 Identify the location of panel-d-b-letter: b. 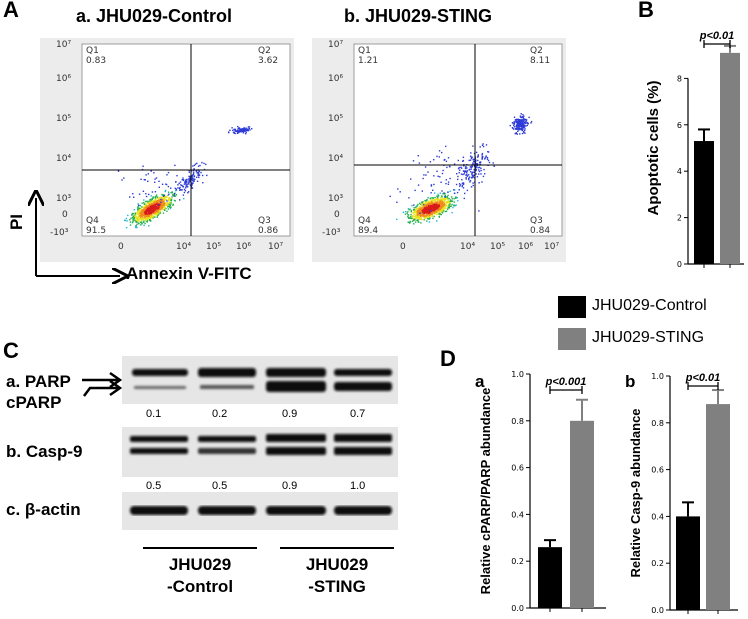
(630, 381).